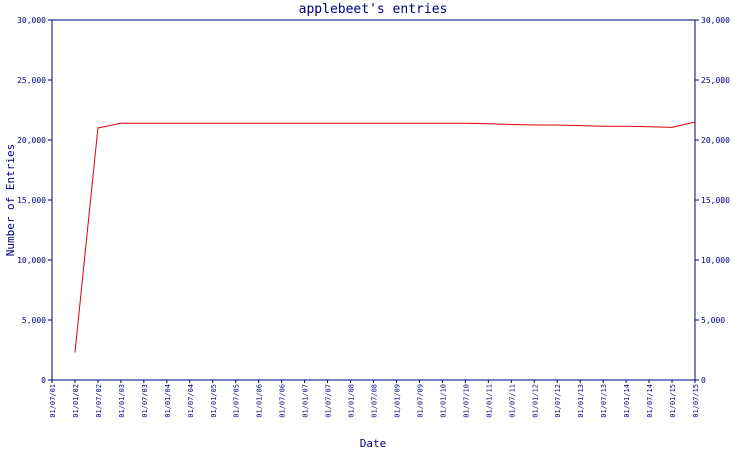 This screenshot has width=750, height=450. I want to click on y2-tick-label: 15,000, so click(715, 200).